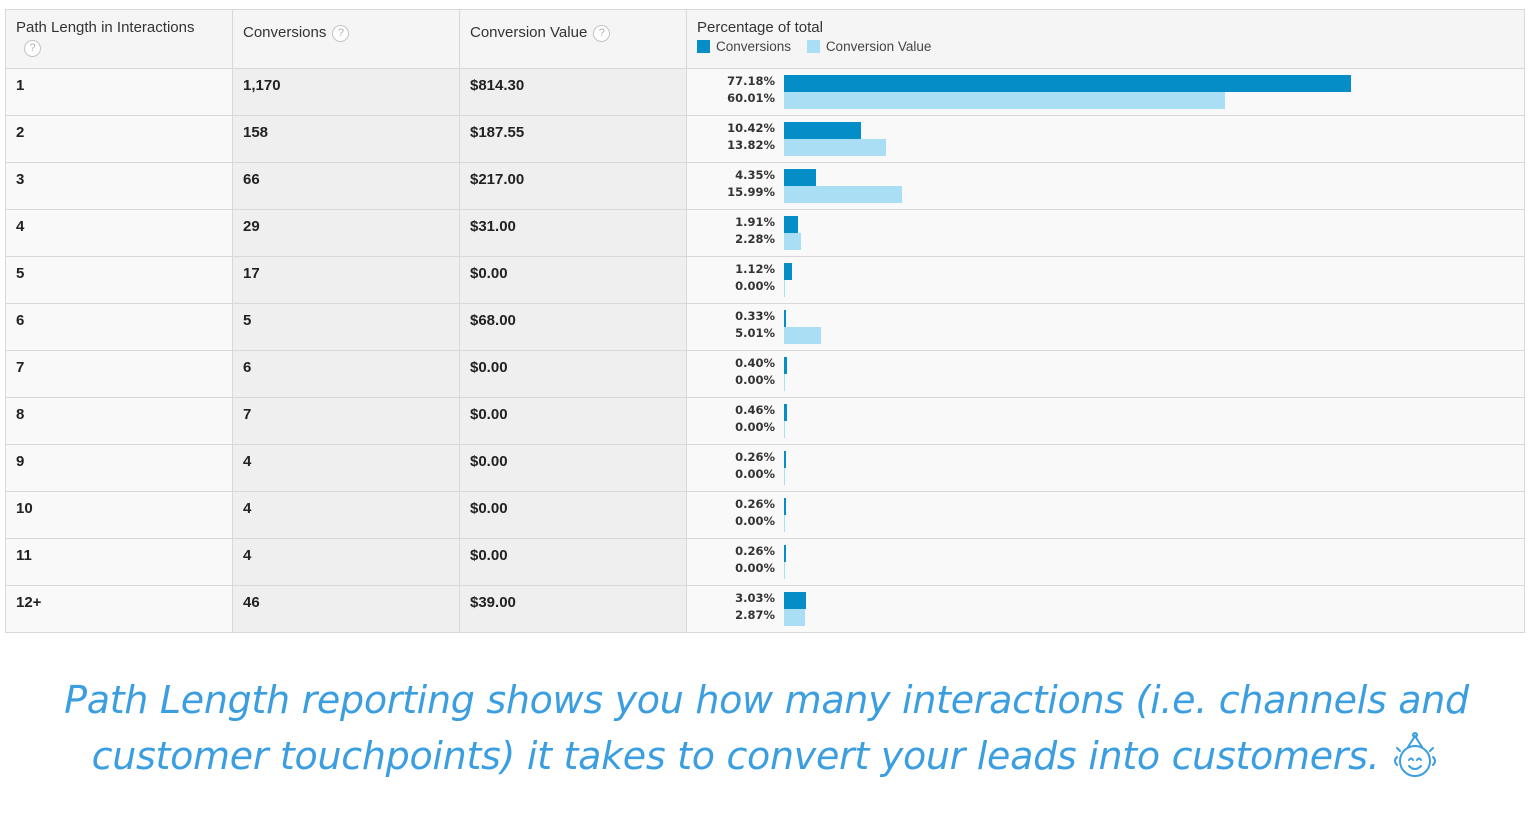 The width and height of the screenshot is (1533, 840). What do you see at coordinates (529, 32) in the screenshot?
I see `header-conversion-value-label: Conversion Value` at bounding box center [529, 32].